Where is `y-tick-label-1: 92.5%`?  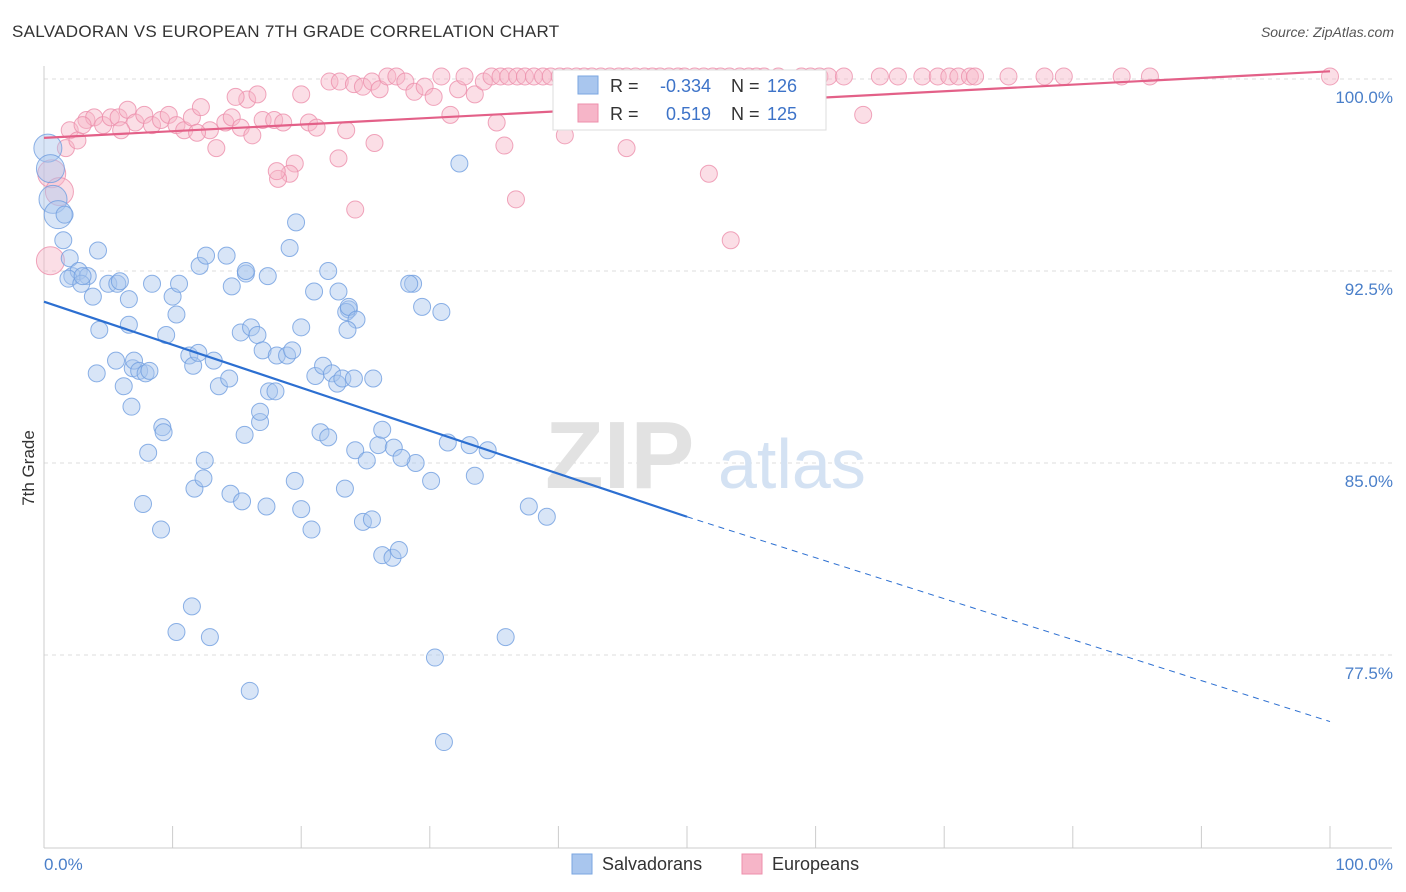
y-tick-label-1: 92.5% is located at coordinates (1369, 289).